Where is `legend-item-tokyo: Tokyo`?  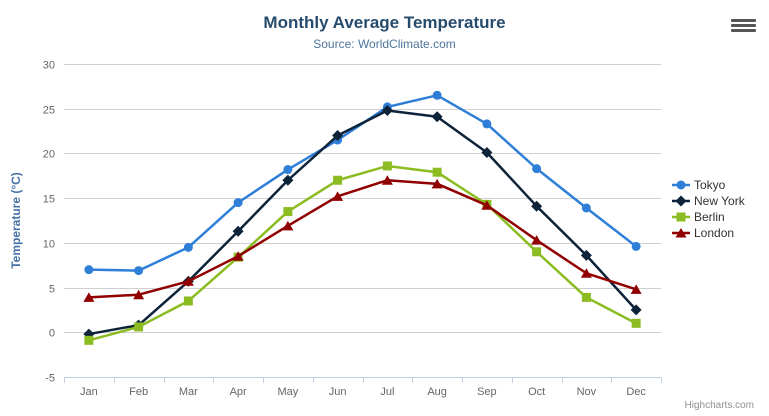 legend-item-tokyo: Tokyo is located at coordinates (708, 185).